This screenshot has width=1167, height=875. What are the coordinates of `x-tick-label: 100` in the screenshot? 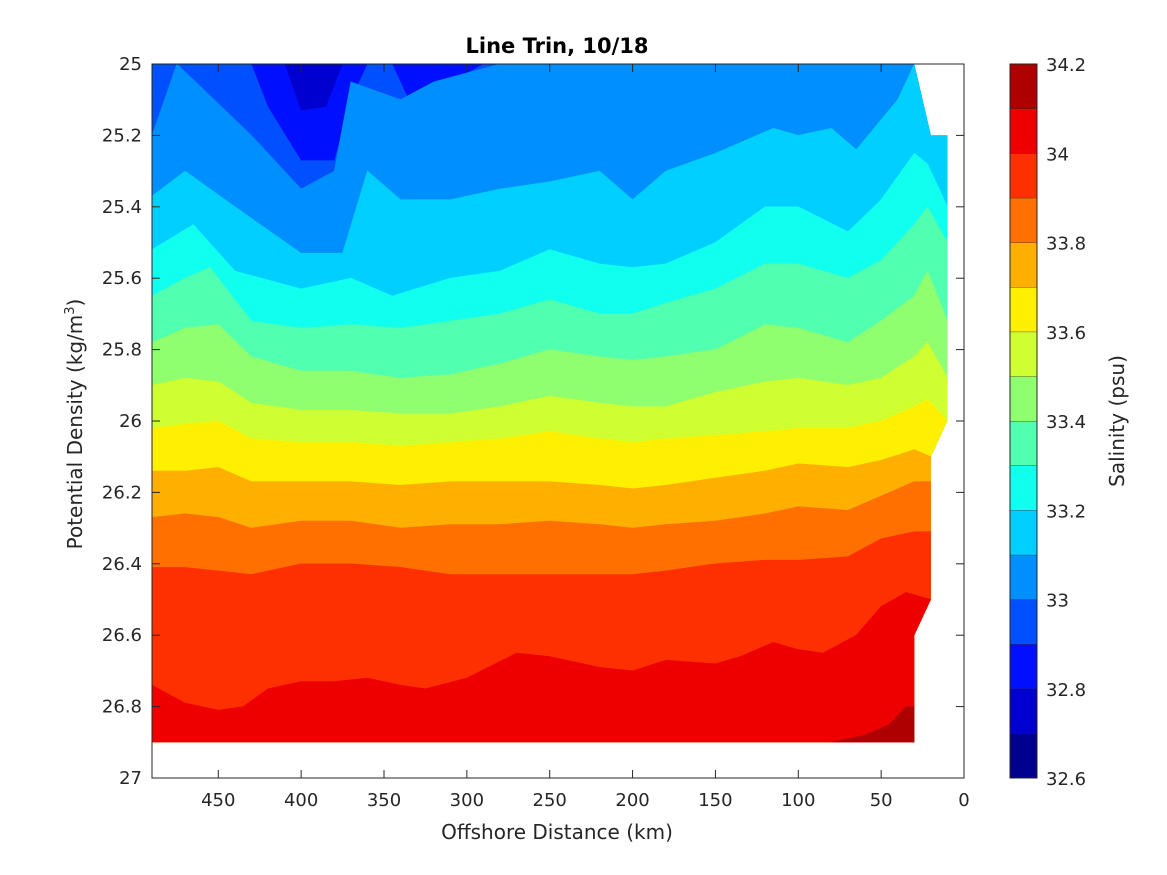 It's located at (798, 800).